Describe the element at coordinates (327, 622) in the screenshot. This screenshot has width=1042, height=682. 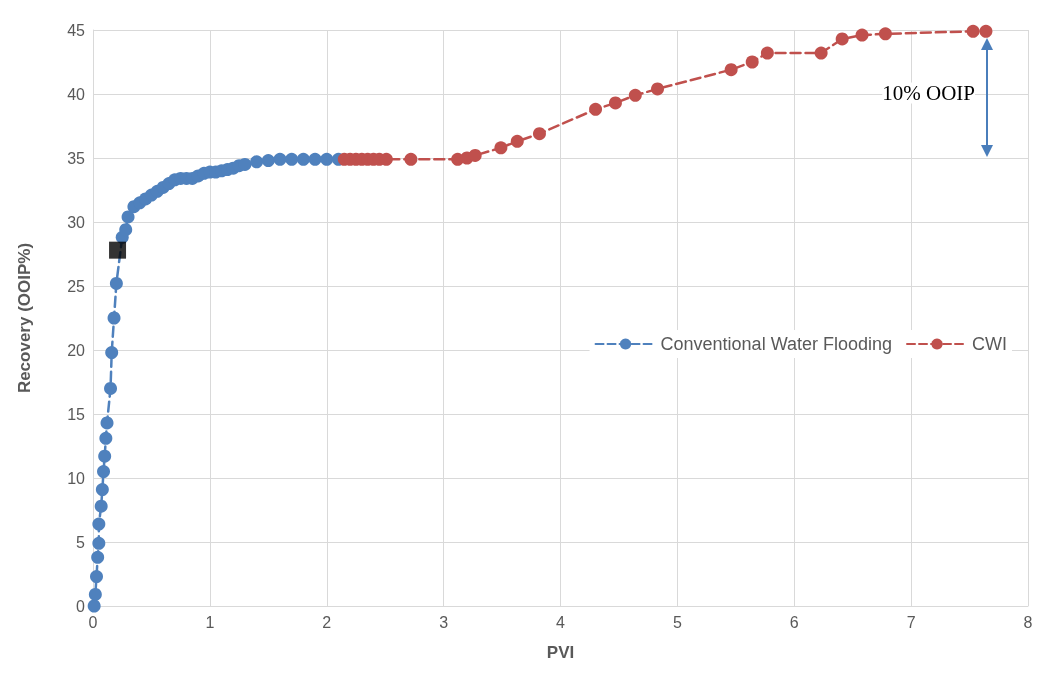
I see `x-tick-label: 2` at that location.